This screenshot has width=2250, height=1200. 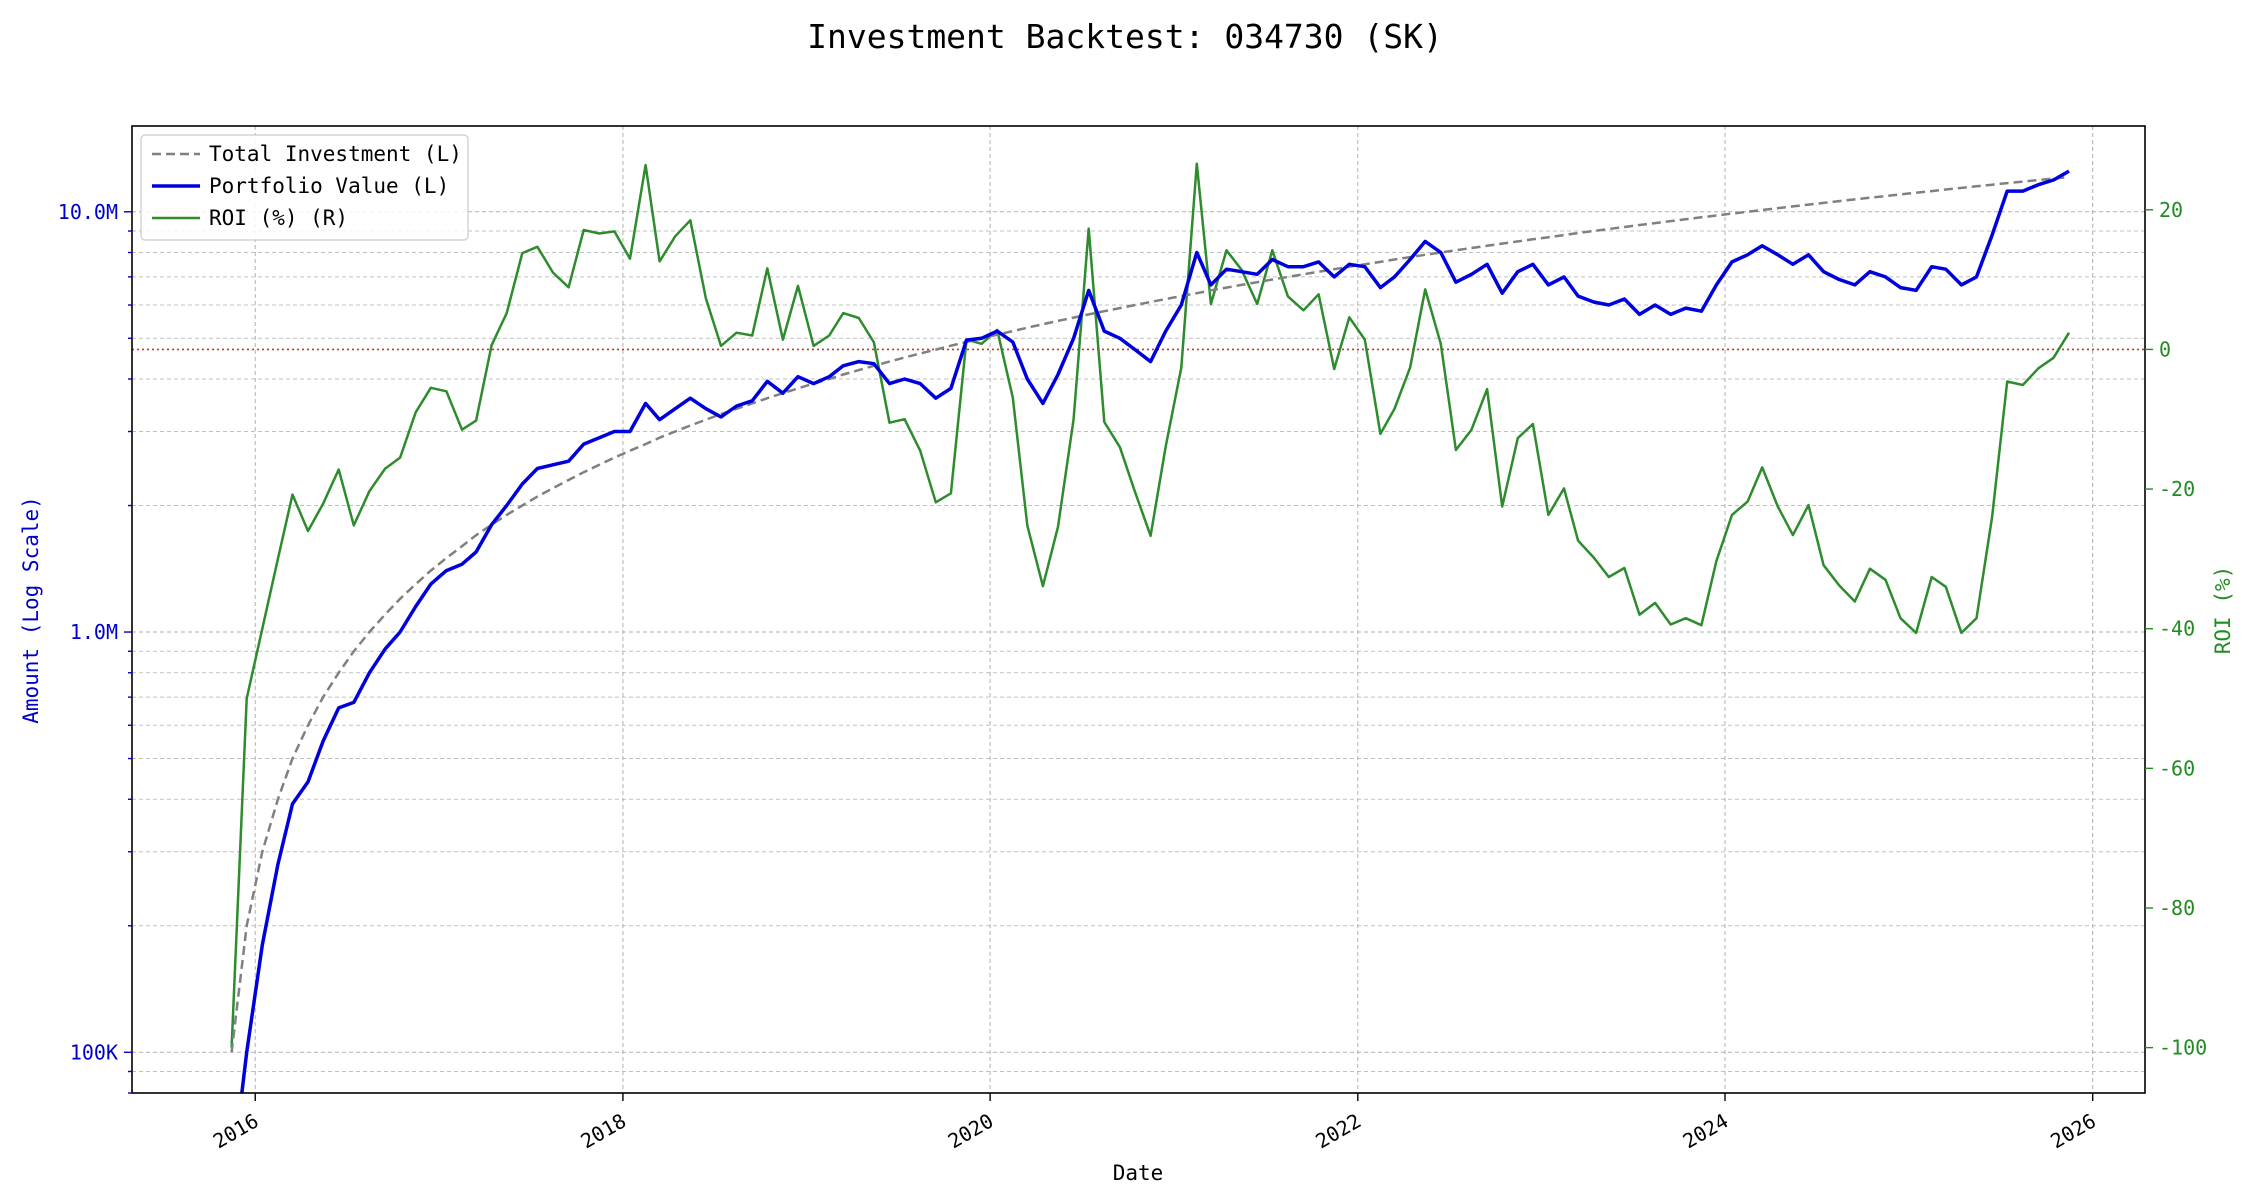 I want to click on legend-total: Total Investment (L), so click(x=335, y=154).